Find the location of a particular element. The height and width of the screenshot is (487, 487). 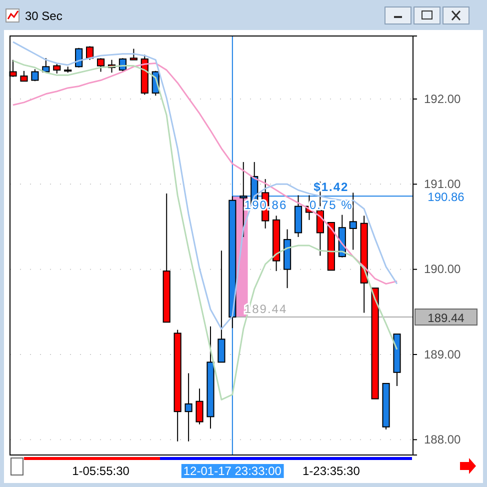

y-tick-label: 191.00 is located at coordinates (443, 184).